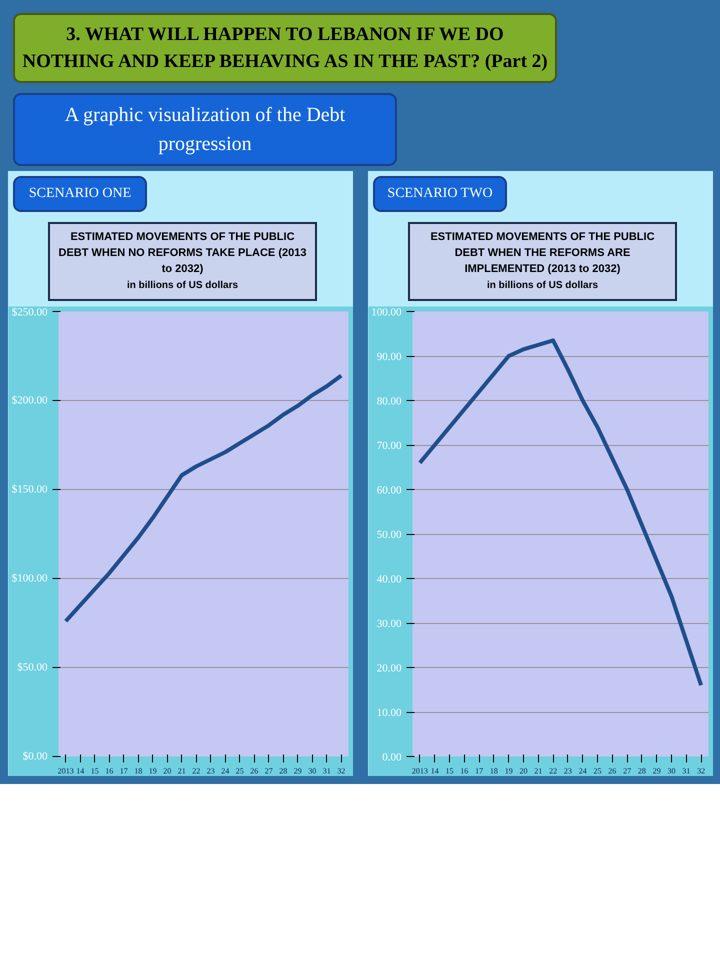 This screenshot has width=720, height=960. I want to click on chart-title: ESTIMATED MOVEMENTS OF THE PUBLIC DEBT WHEN NO REFORMS TAKE PLACE (2013 to 2032), so click(182, 253).